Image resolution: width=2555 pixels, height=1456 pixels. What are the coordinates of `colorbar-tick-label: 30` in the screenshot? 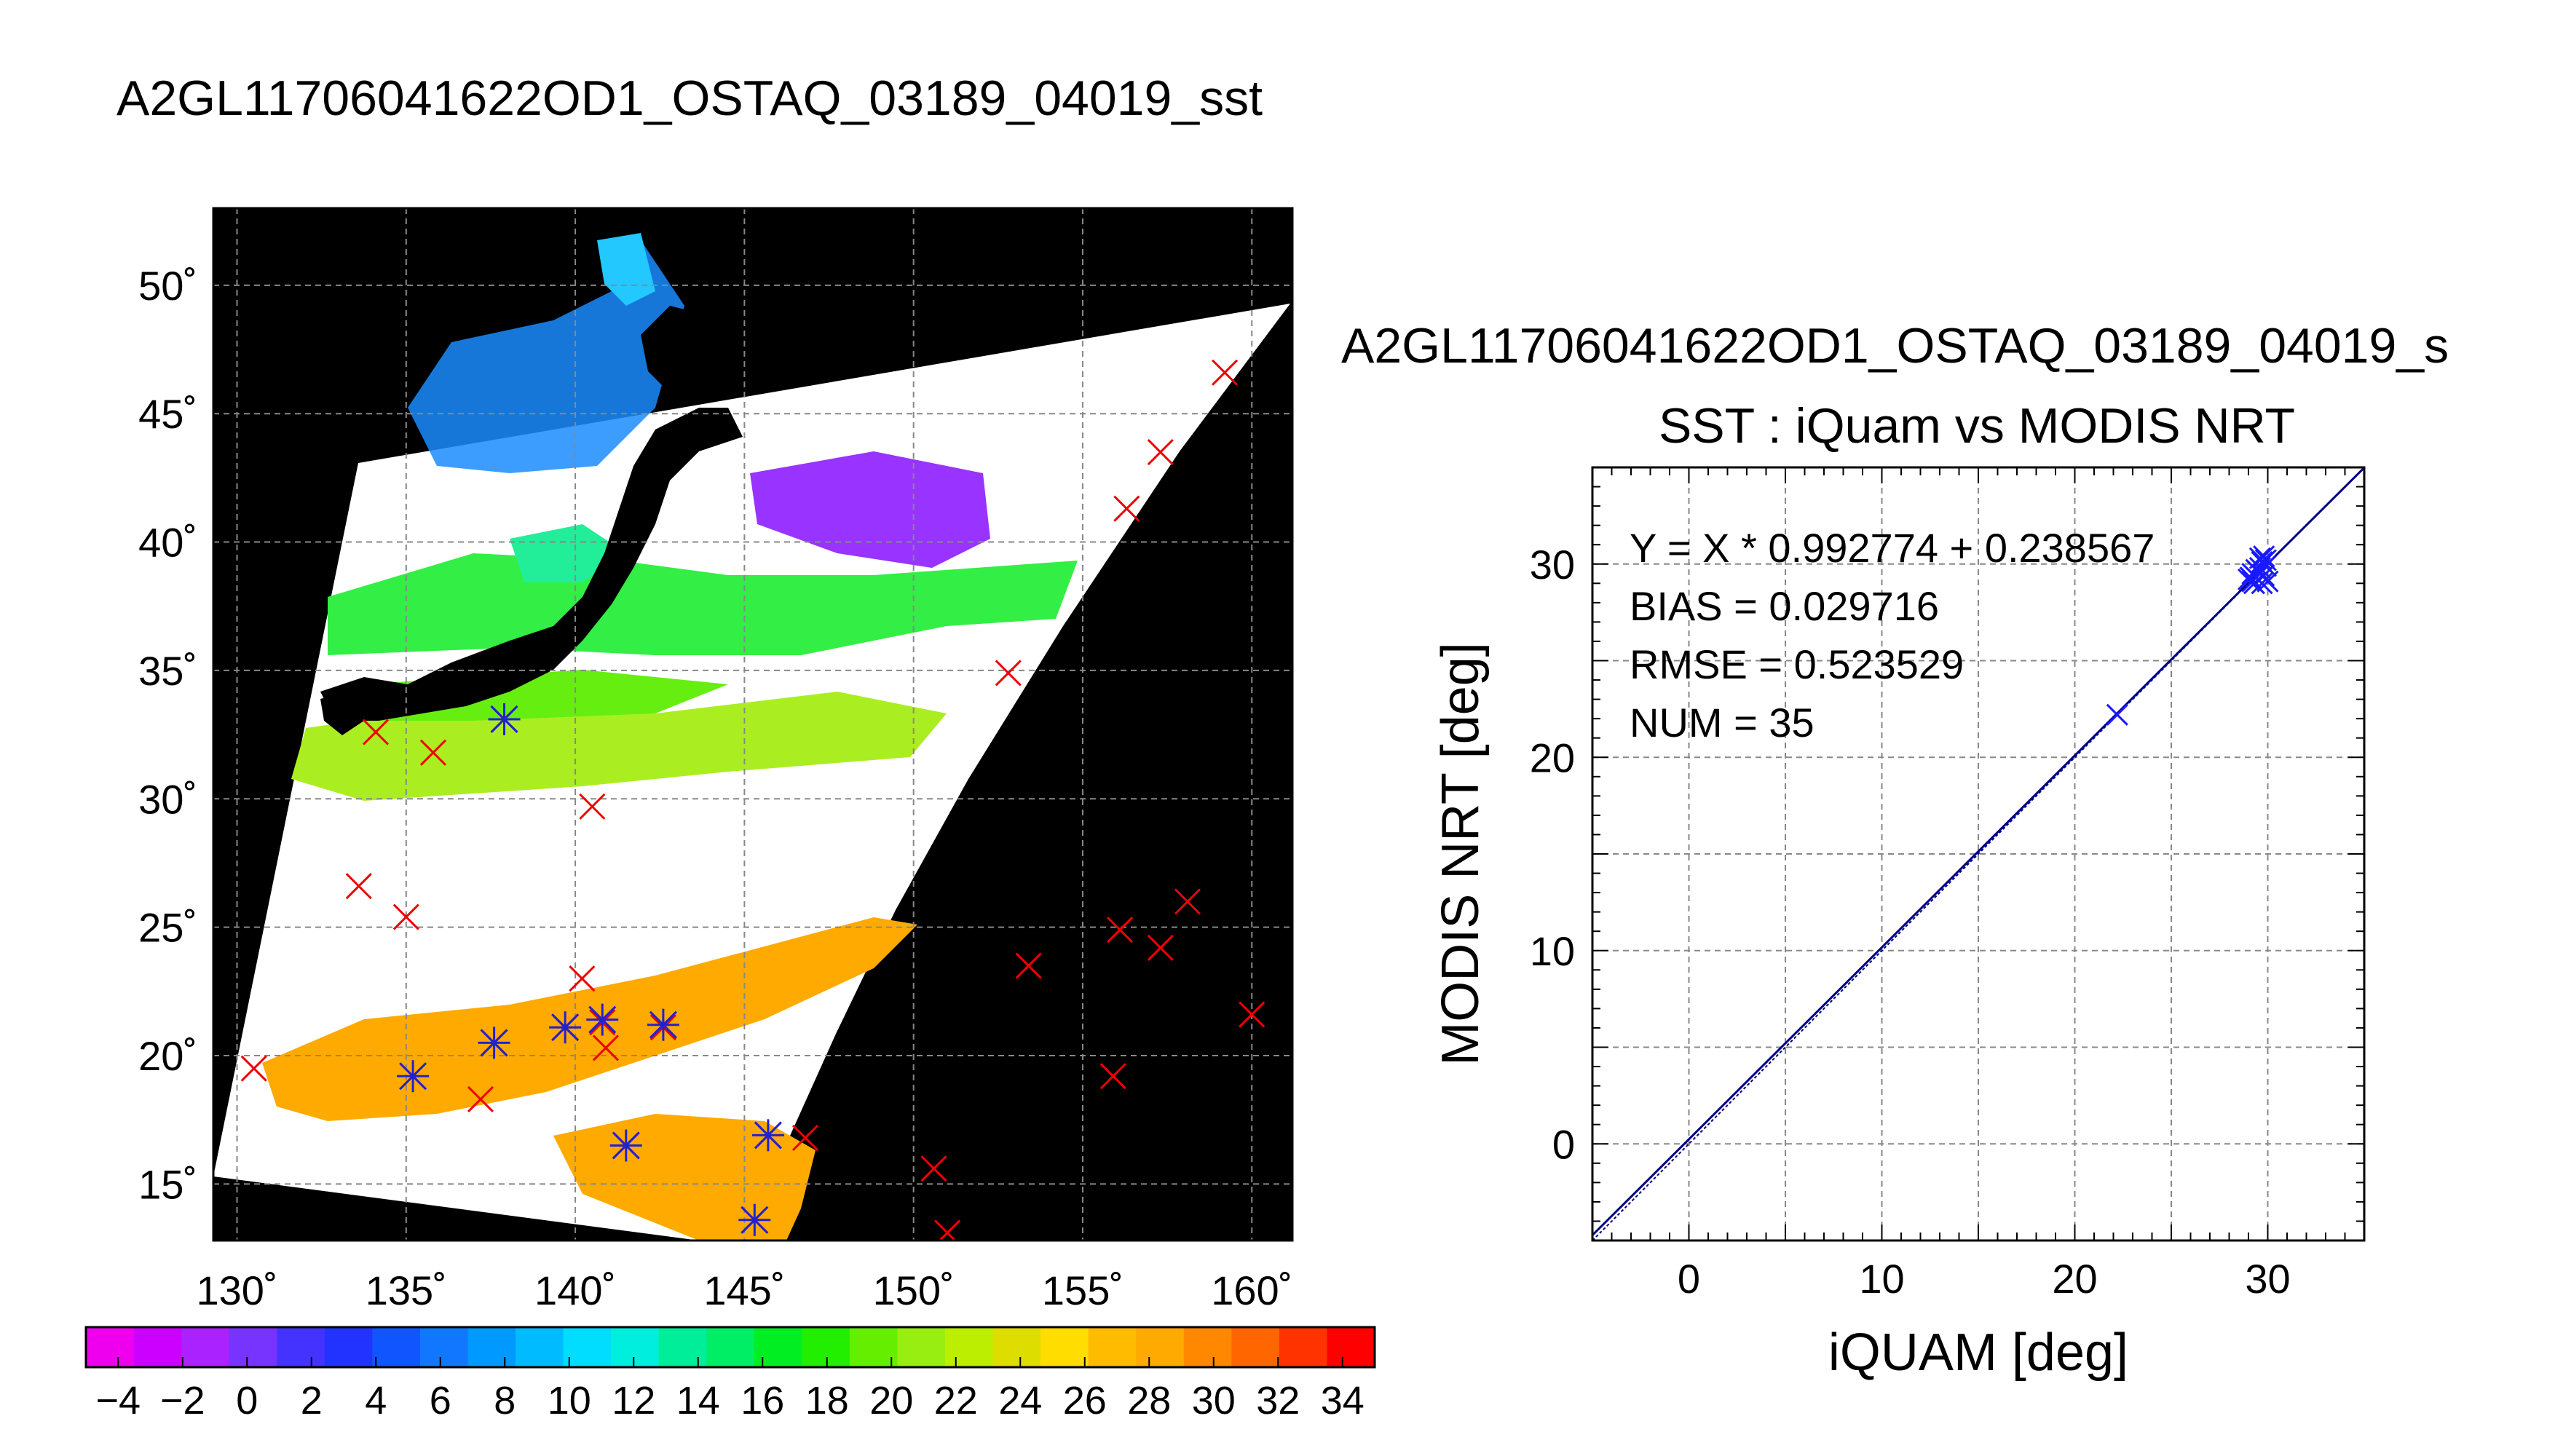 It's located at (1214, 1401).